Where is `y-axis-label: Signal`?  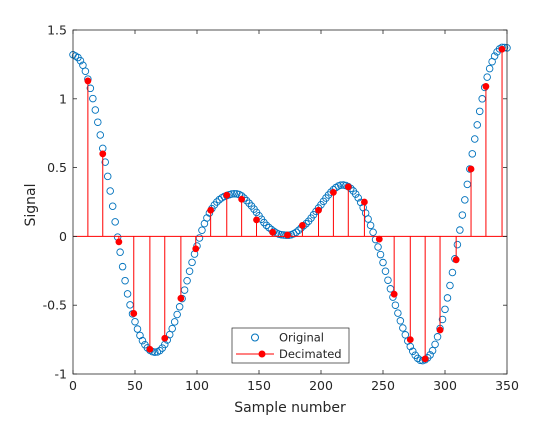 y-axis-label: Signal is located at coordinates (31, 204).